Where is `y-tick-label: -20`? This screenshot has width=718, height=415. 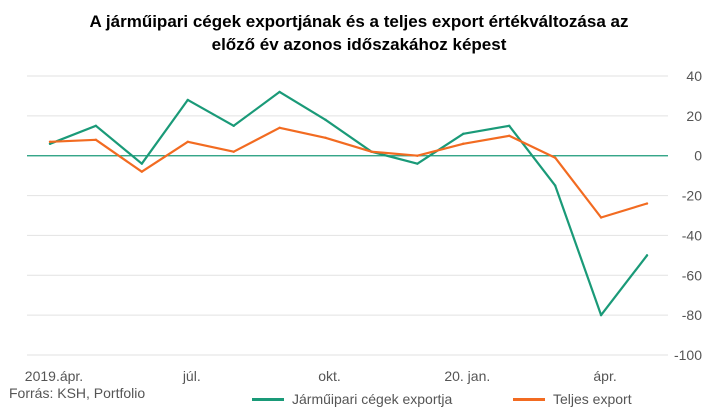 y-tick-label: -20 is located at coordinates (692, 196).